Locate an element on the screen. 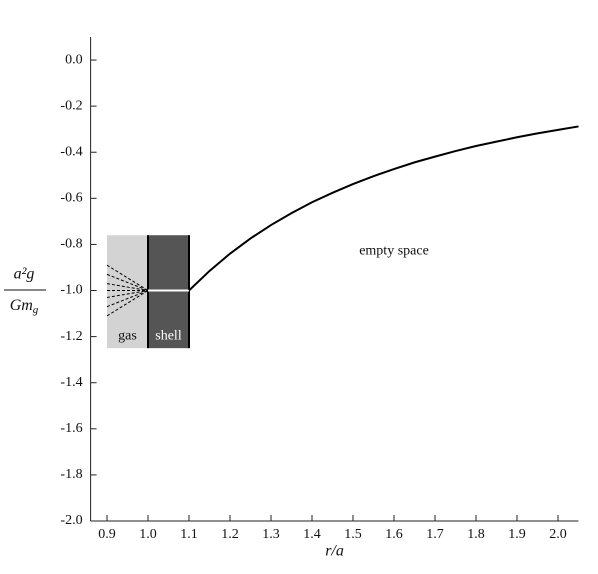 The image size is (598, 574). y-tick-label: -1.8 is located at coordinates (71, 474).